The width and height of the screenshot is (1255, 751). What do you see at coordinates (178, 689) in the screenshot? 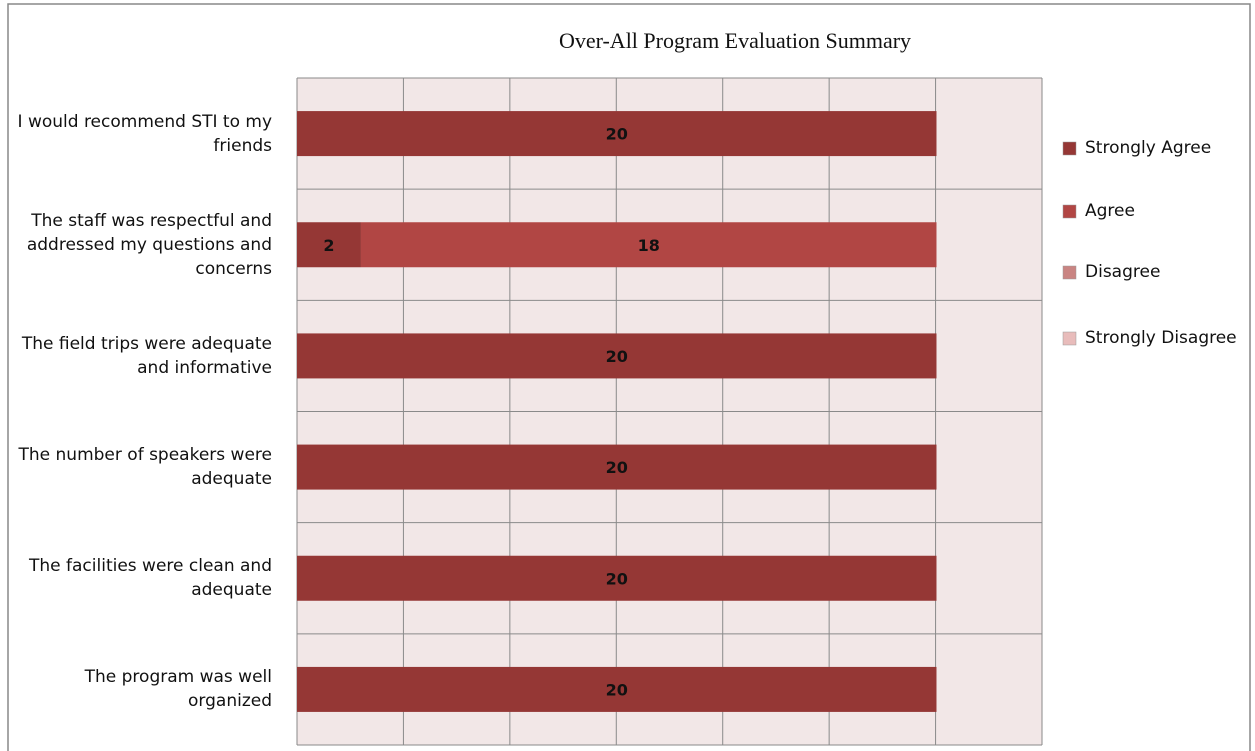
I see `y-tick-label: The program was well organized` at bounding box center [178, 689].